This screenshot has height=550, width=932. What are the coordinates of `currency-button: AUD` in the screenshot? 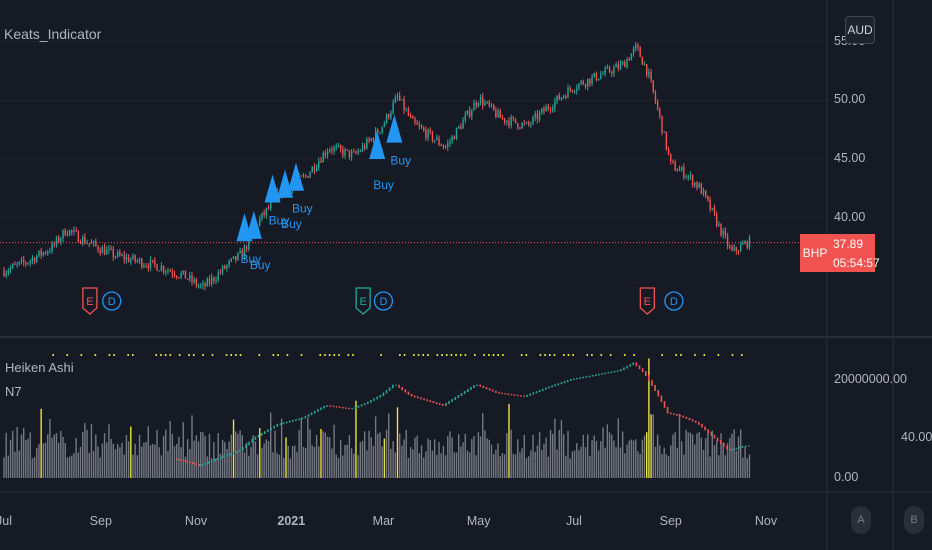 It's located at (860, 30).